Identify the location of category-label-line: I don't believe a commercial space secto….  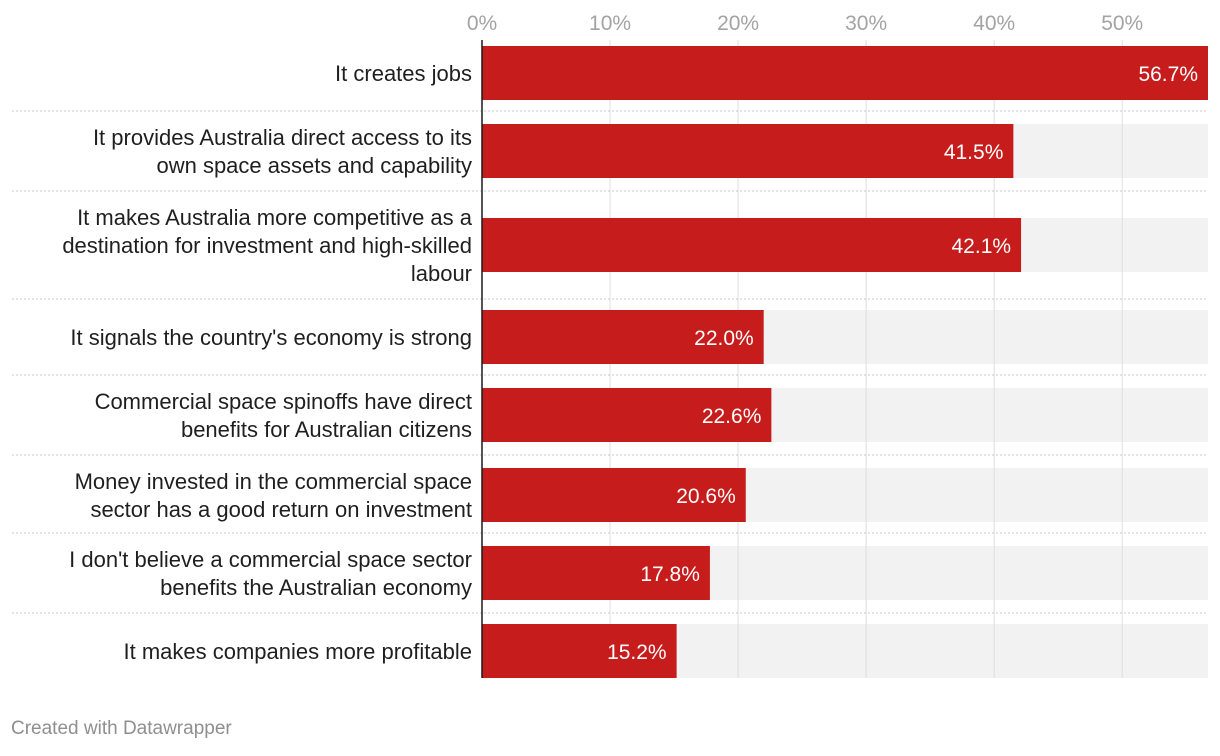
(270, 559).